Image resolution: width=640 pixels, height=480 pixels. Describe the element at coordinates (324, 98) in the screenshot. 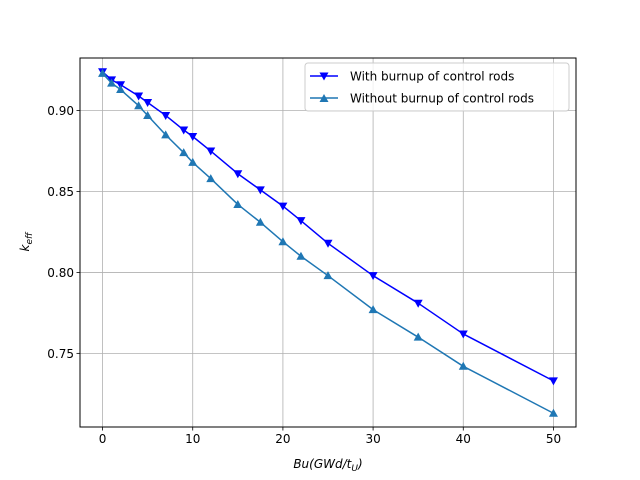

I see `legend-marker-triangle-up-icon` at that location.